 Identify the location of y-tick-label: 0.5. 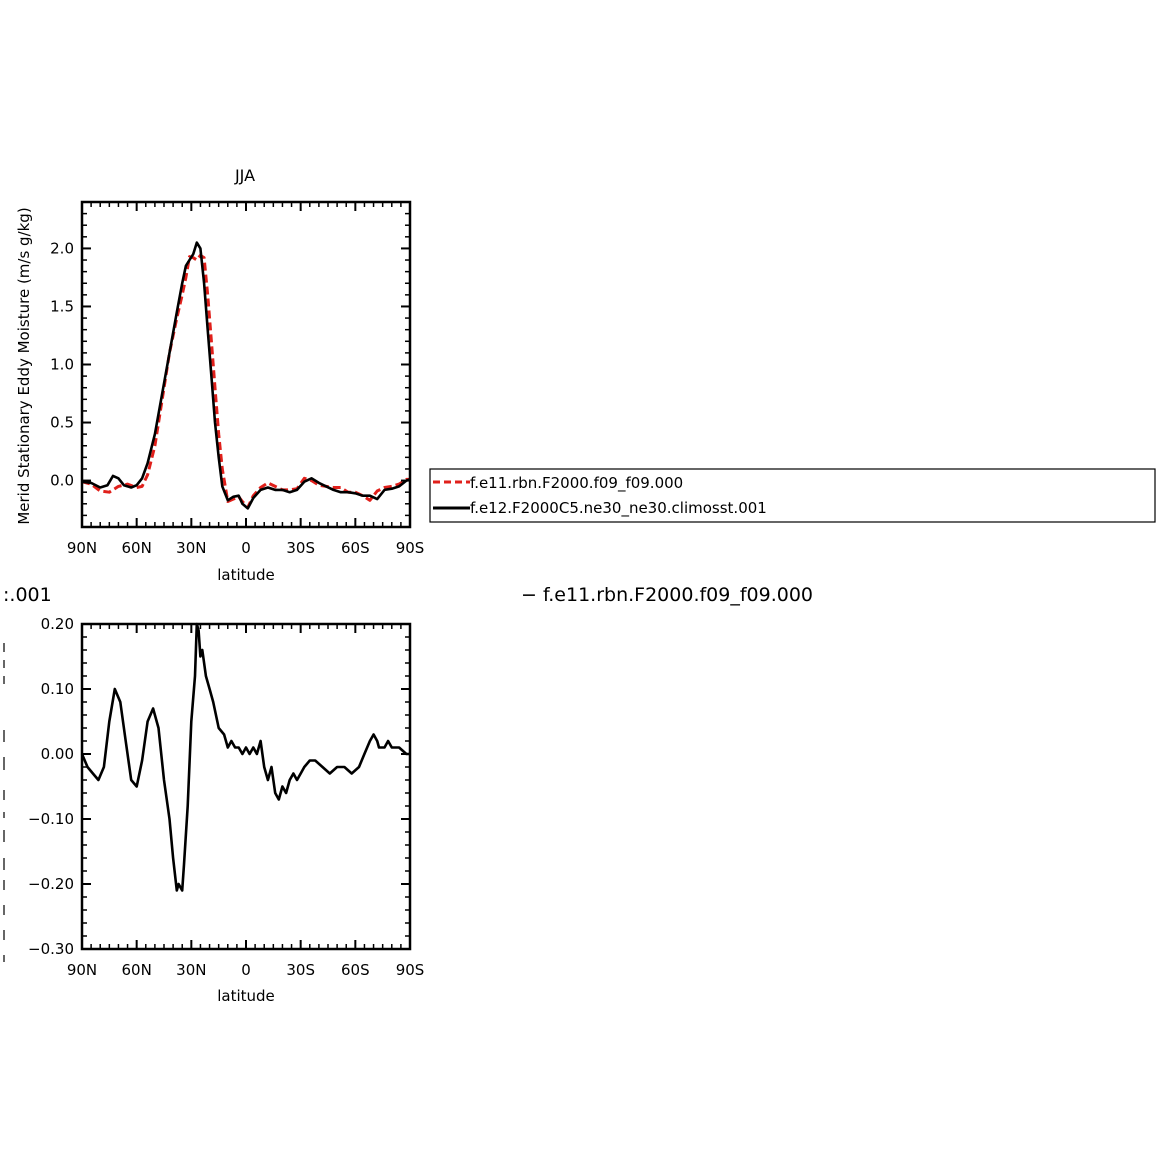
(62, 423).